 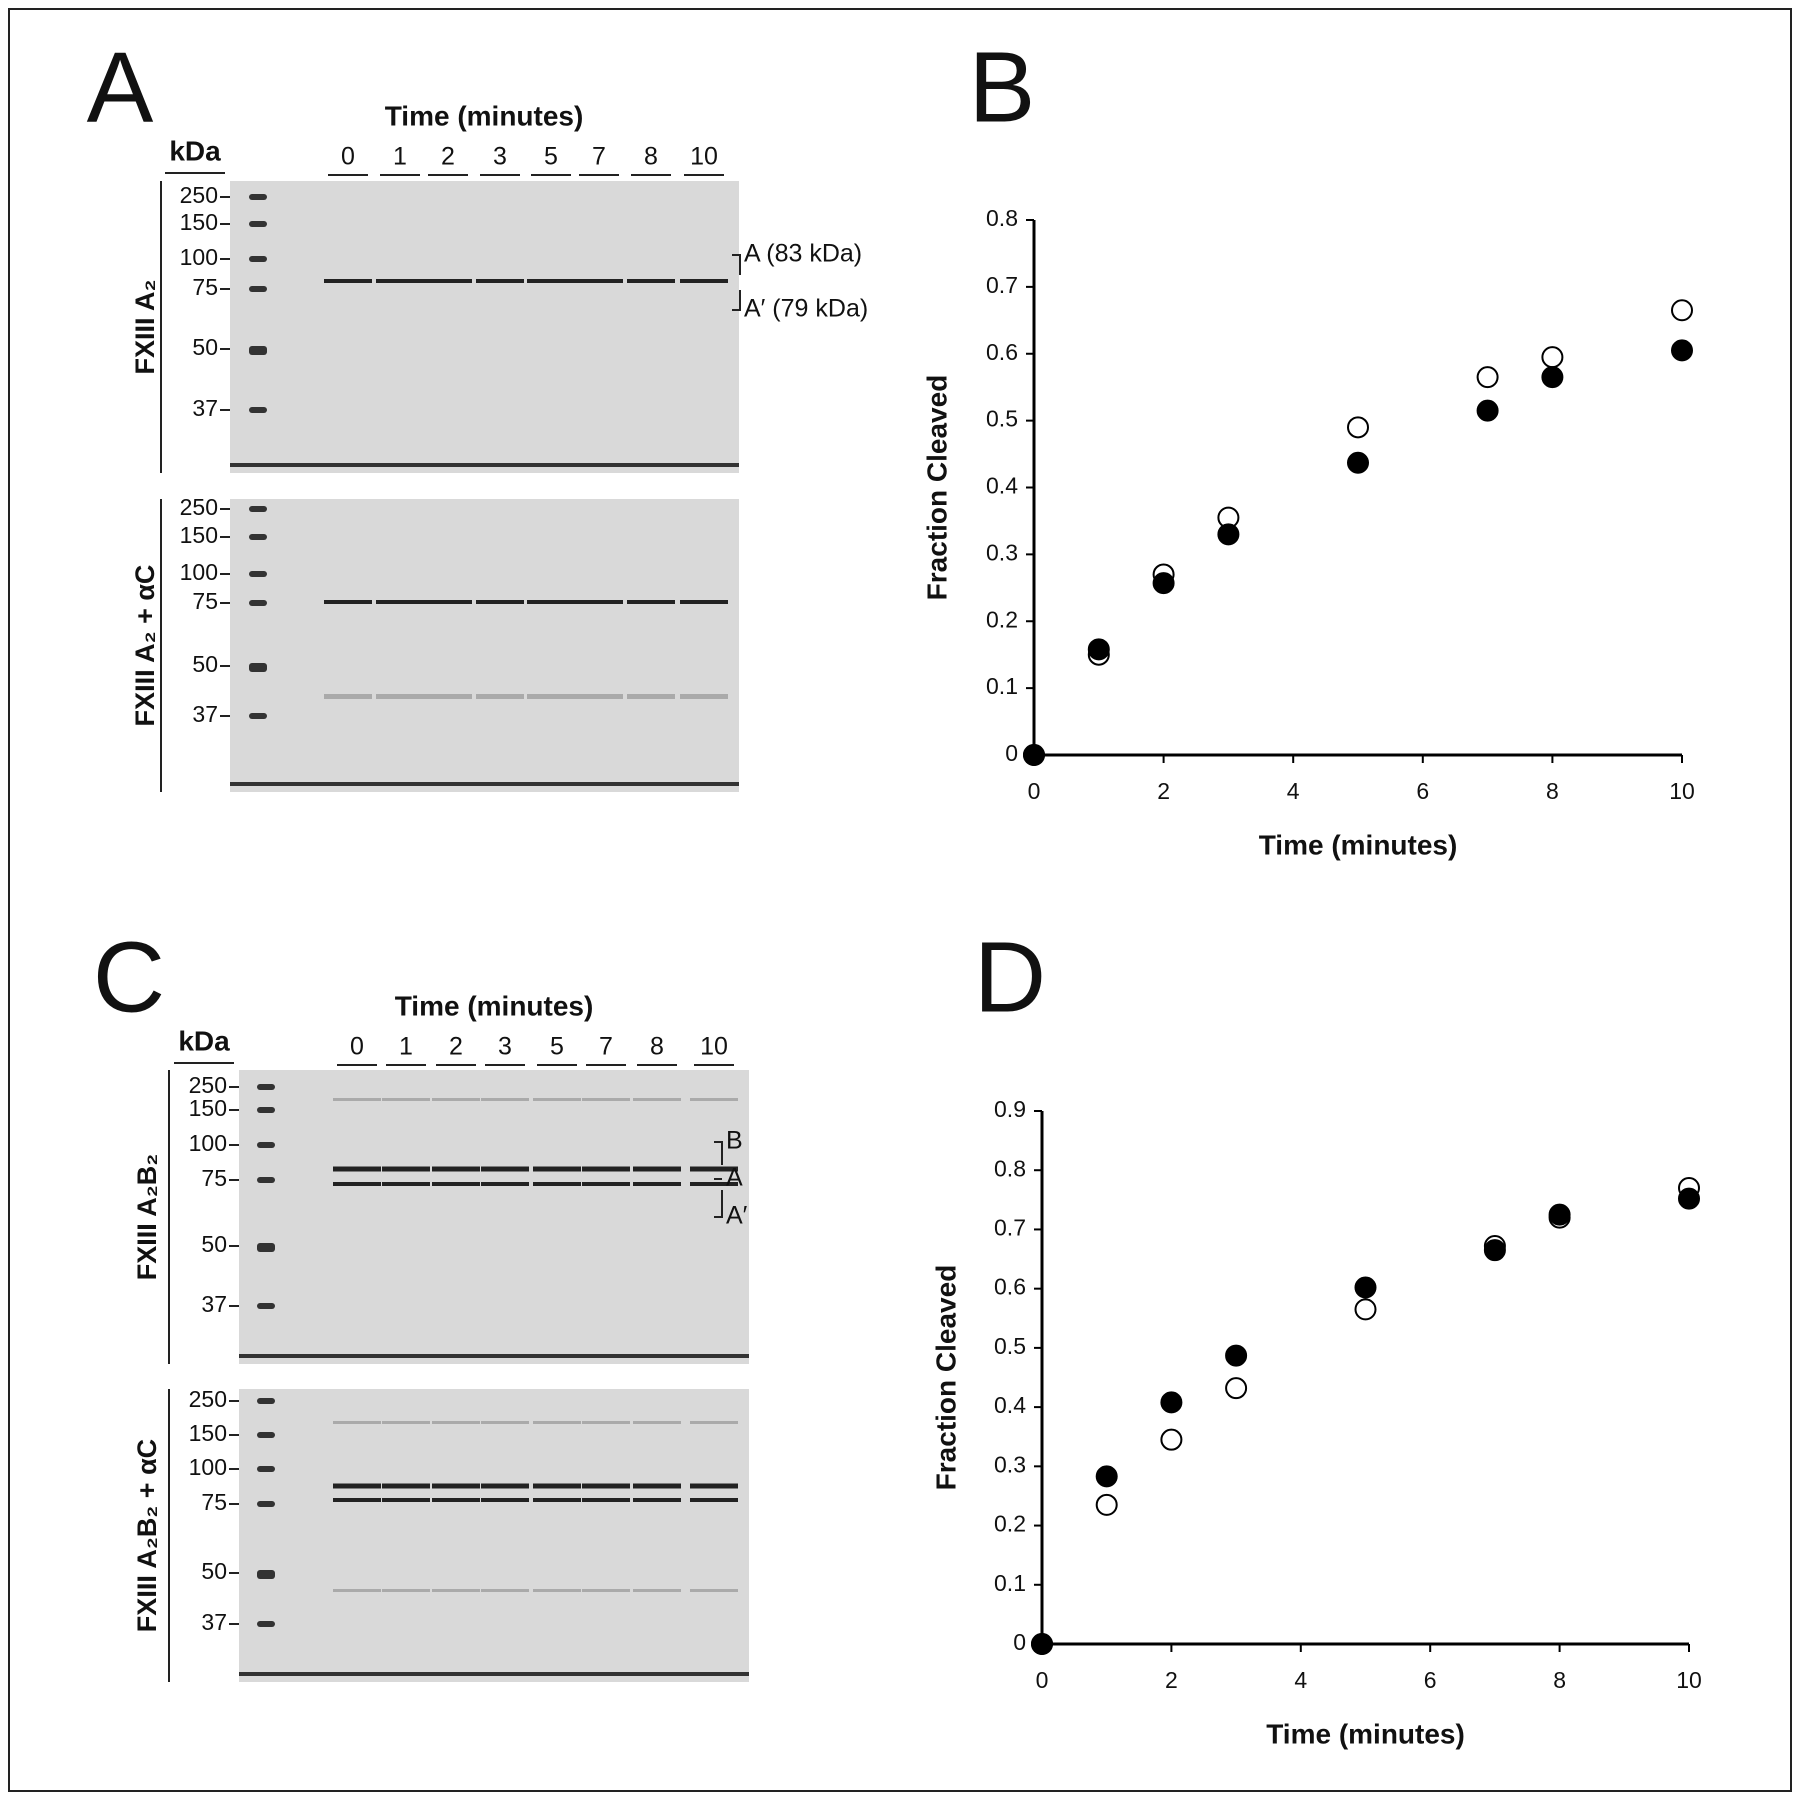 What do you see at coordinates (1010, 1228) in the screenshot?
I see `y-tick-label: 0.7` at bounding box center [1010, 1228].